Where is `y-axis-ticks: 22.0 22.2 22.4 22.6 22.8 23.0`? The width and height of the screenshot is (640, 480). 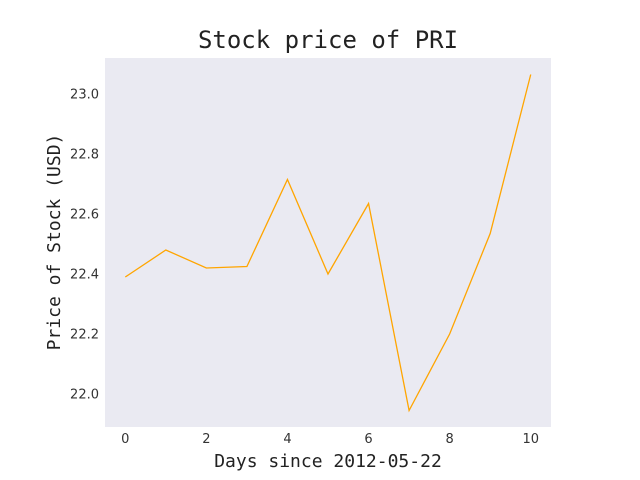
y-axis-ticks: 22.0 22.2 22.4 22.6 22.8 23.0 is located at coordinates (84, 245).